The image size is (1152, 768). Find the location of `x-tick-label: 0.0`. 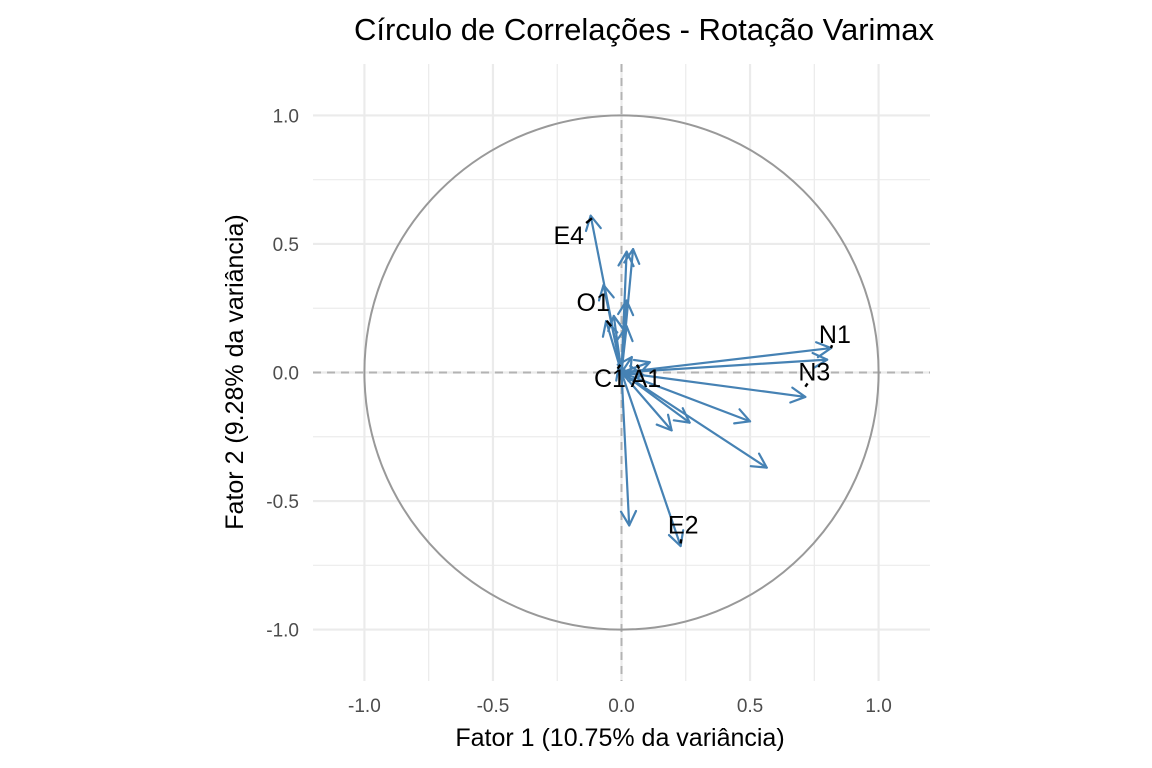

x-tick-label: 0.0 is located at coordinates (621, 706).